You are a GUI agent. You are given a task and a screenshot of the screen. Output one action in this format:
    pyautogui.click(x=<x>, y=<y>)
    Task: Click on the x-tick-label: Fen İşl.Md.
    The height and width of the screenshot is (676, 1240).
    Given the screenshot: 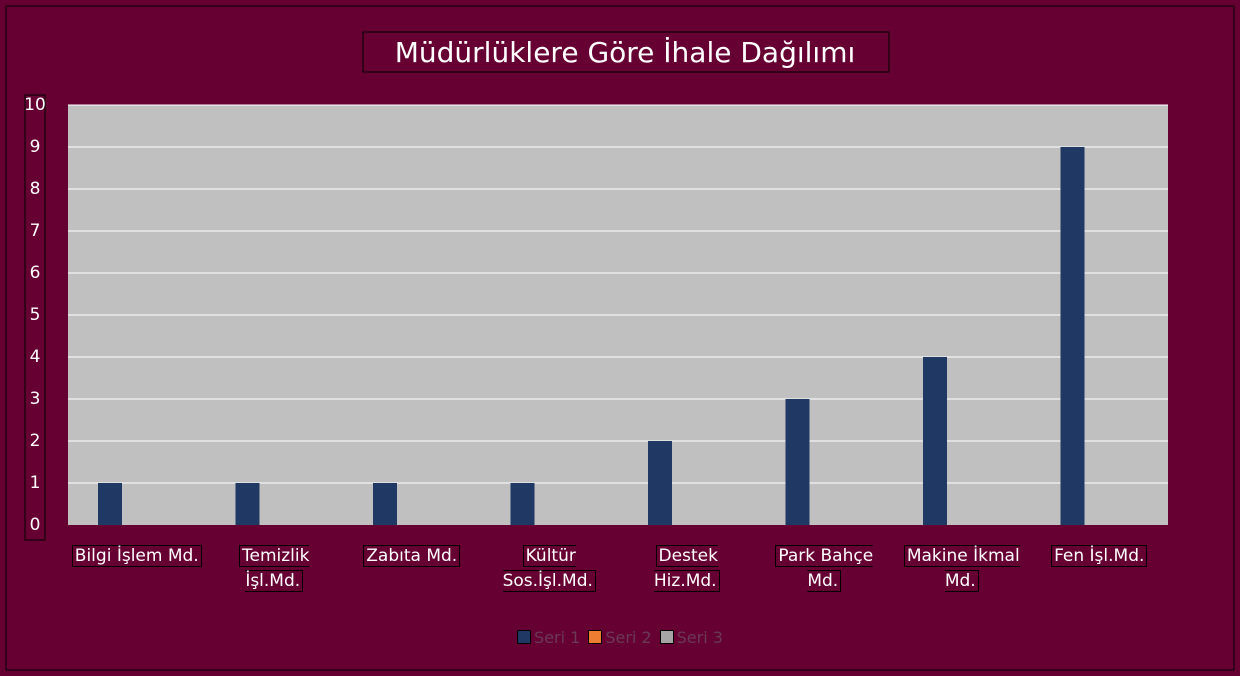 What is the action you would take?
    pyautogui.click(x=1099, y=556)
    